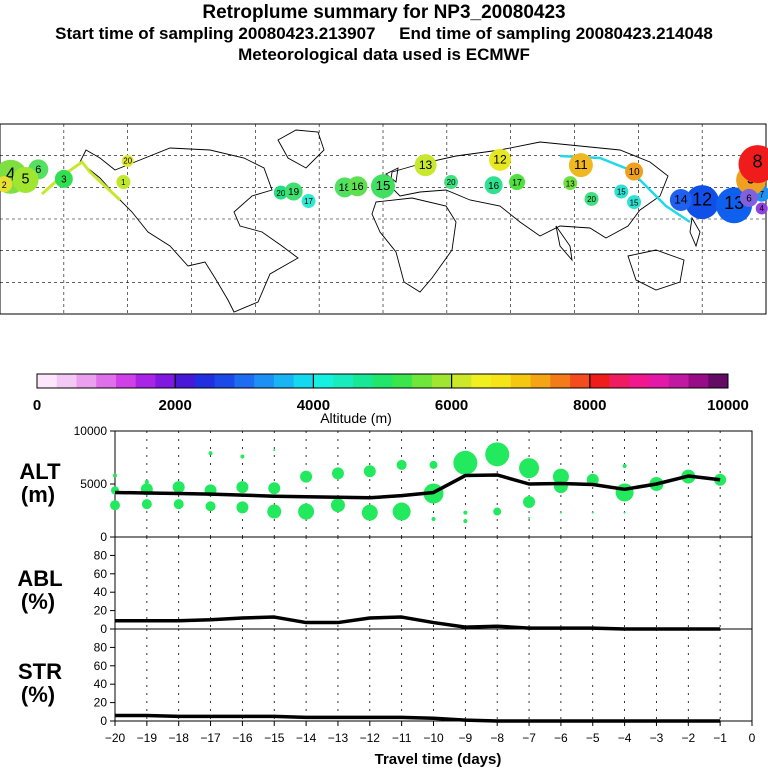 The height and width of the screenshot is (768, 768). I want to click on plume-marker-label: 4, so click(11, 174).